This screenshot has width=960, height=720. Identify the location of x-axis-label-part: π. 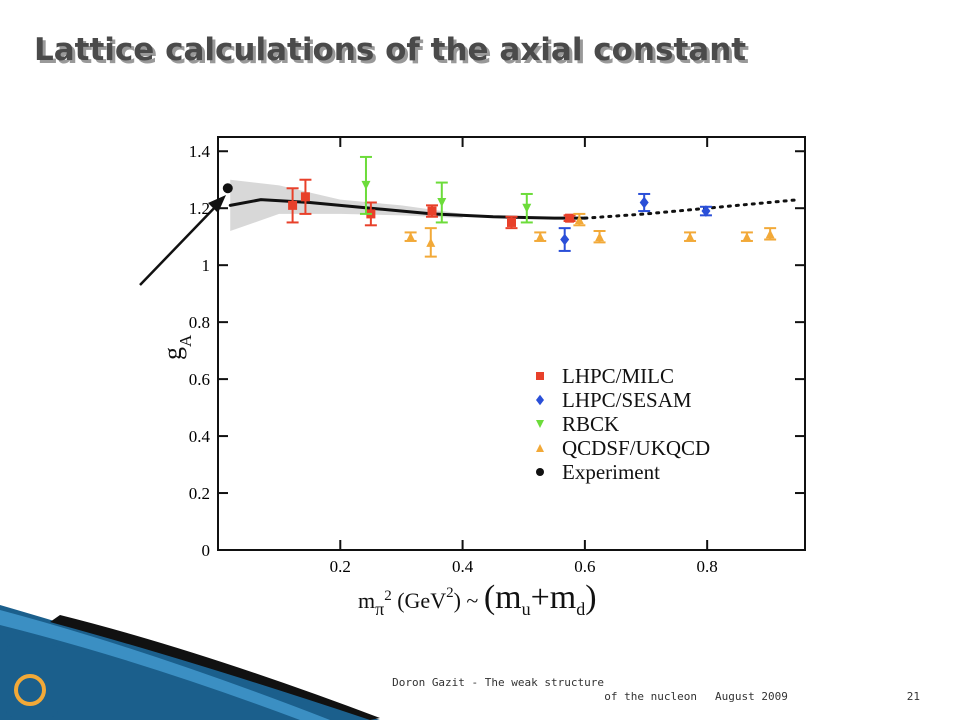
(379, 609).